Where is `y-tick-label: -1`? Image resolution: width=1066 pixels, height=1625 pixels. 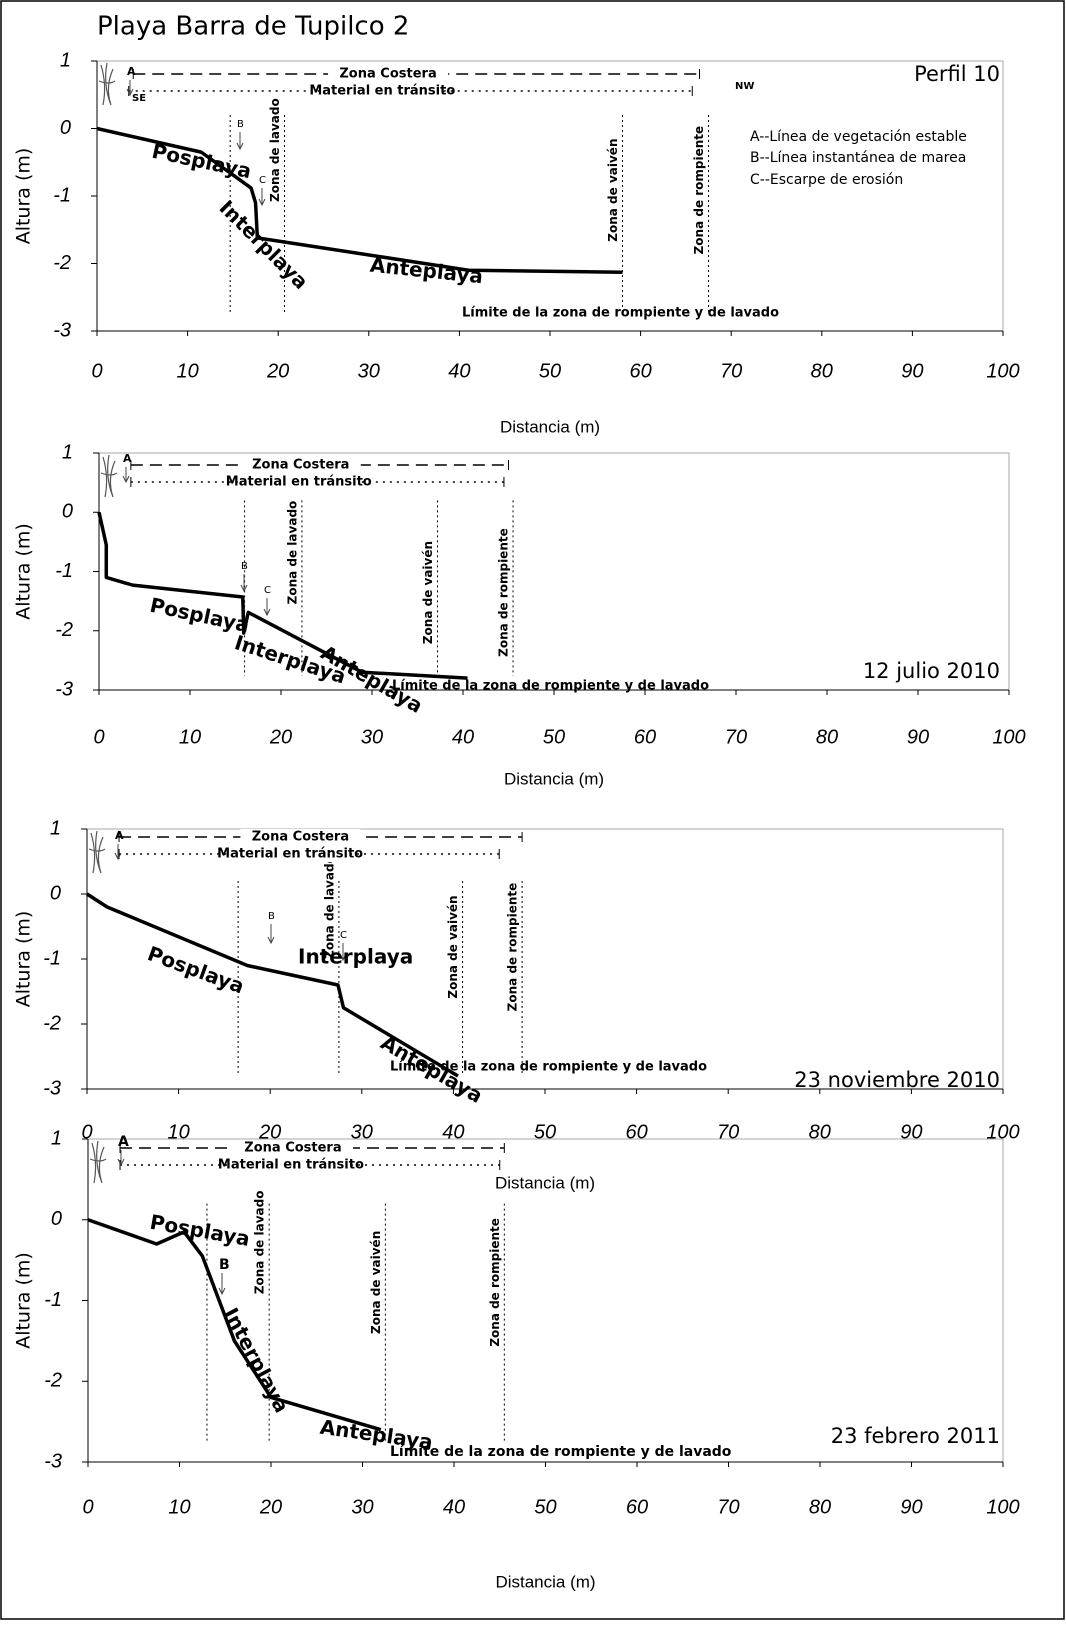 y-tick-label: -1 is located at coordinates (64, 571).